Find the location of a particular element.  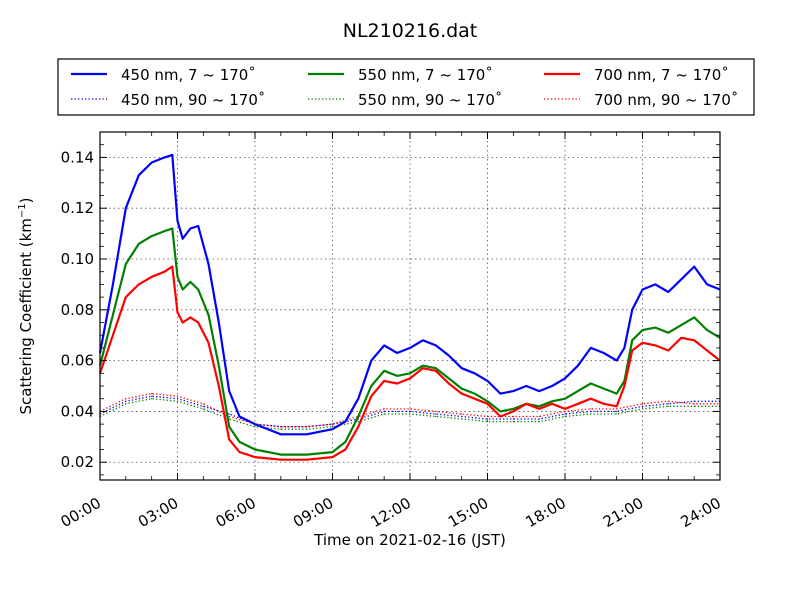

y-tick-label: 0.10 is located at coordinates (77, 259).